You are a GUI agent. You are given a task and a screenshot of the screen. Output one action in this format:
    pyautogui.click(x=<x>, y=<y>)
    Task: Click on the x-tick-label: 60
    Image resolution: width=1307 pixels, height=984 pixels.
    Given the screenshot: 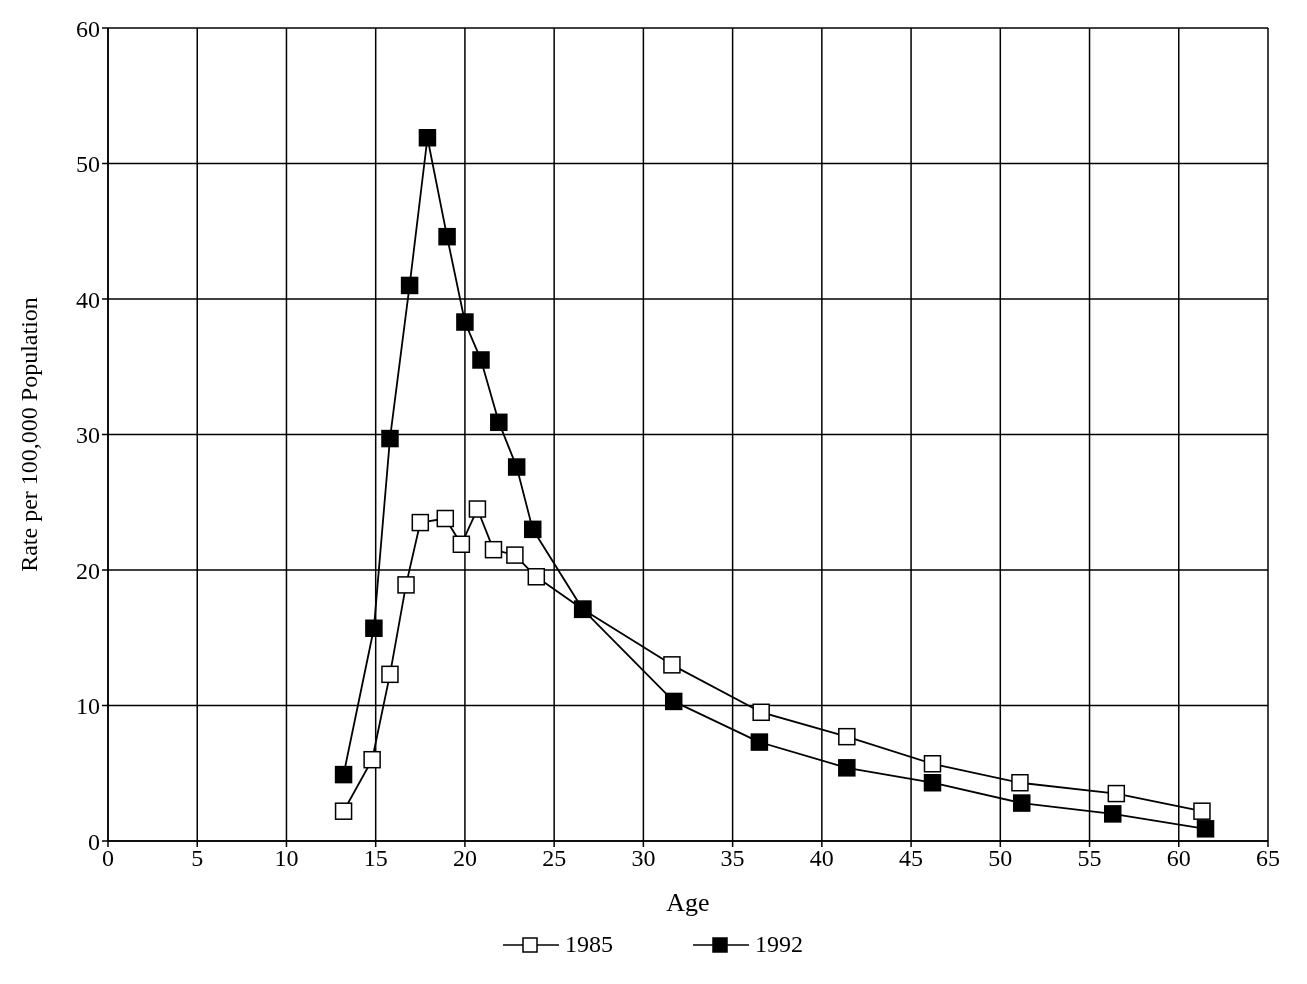 What is the action you would take?
    pyautogui.click(x=1178, y=858)
    